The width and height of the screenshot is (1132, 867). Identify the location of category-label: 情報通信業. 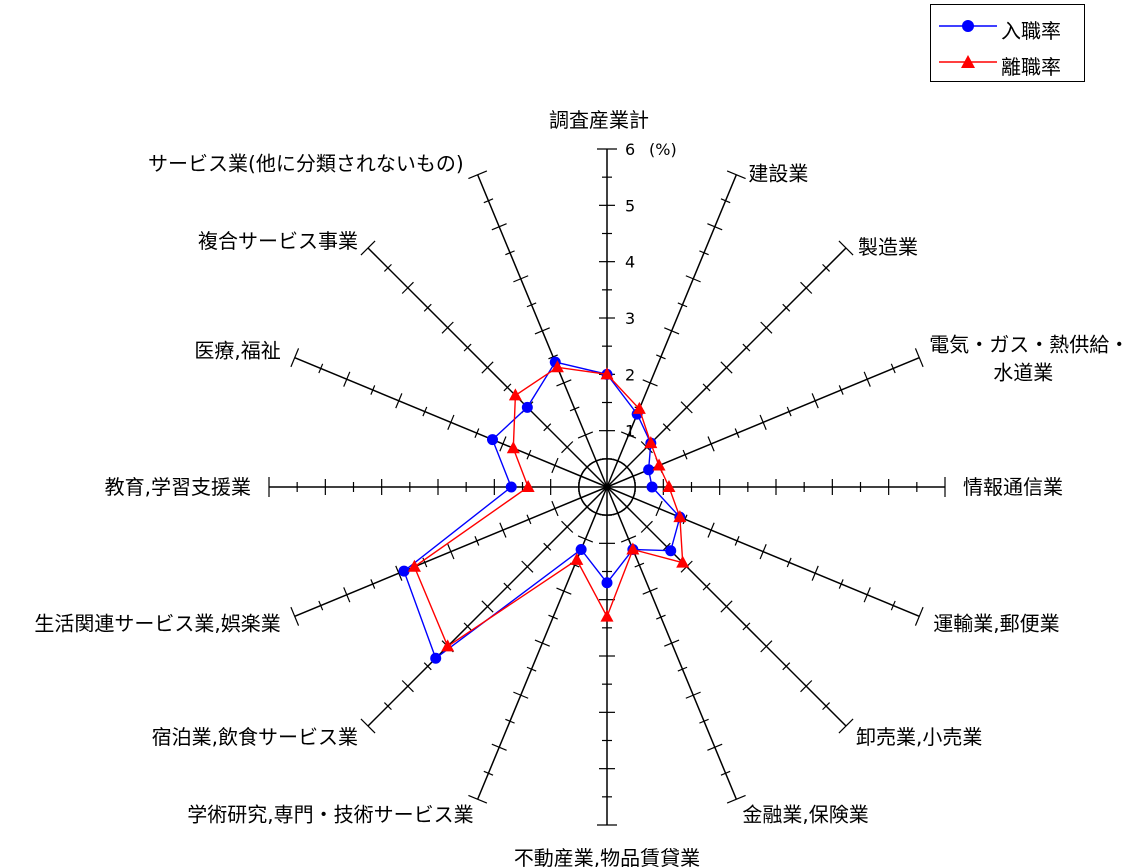
(1013, 487).